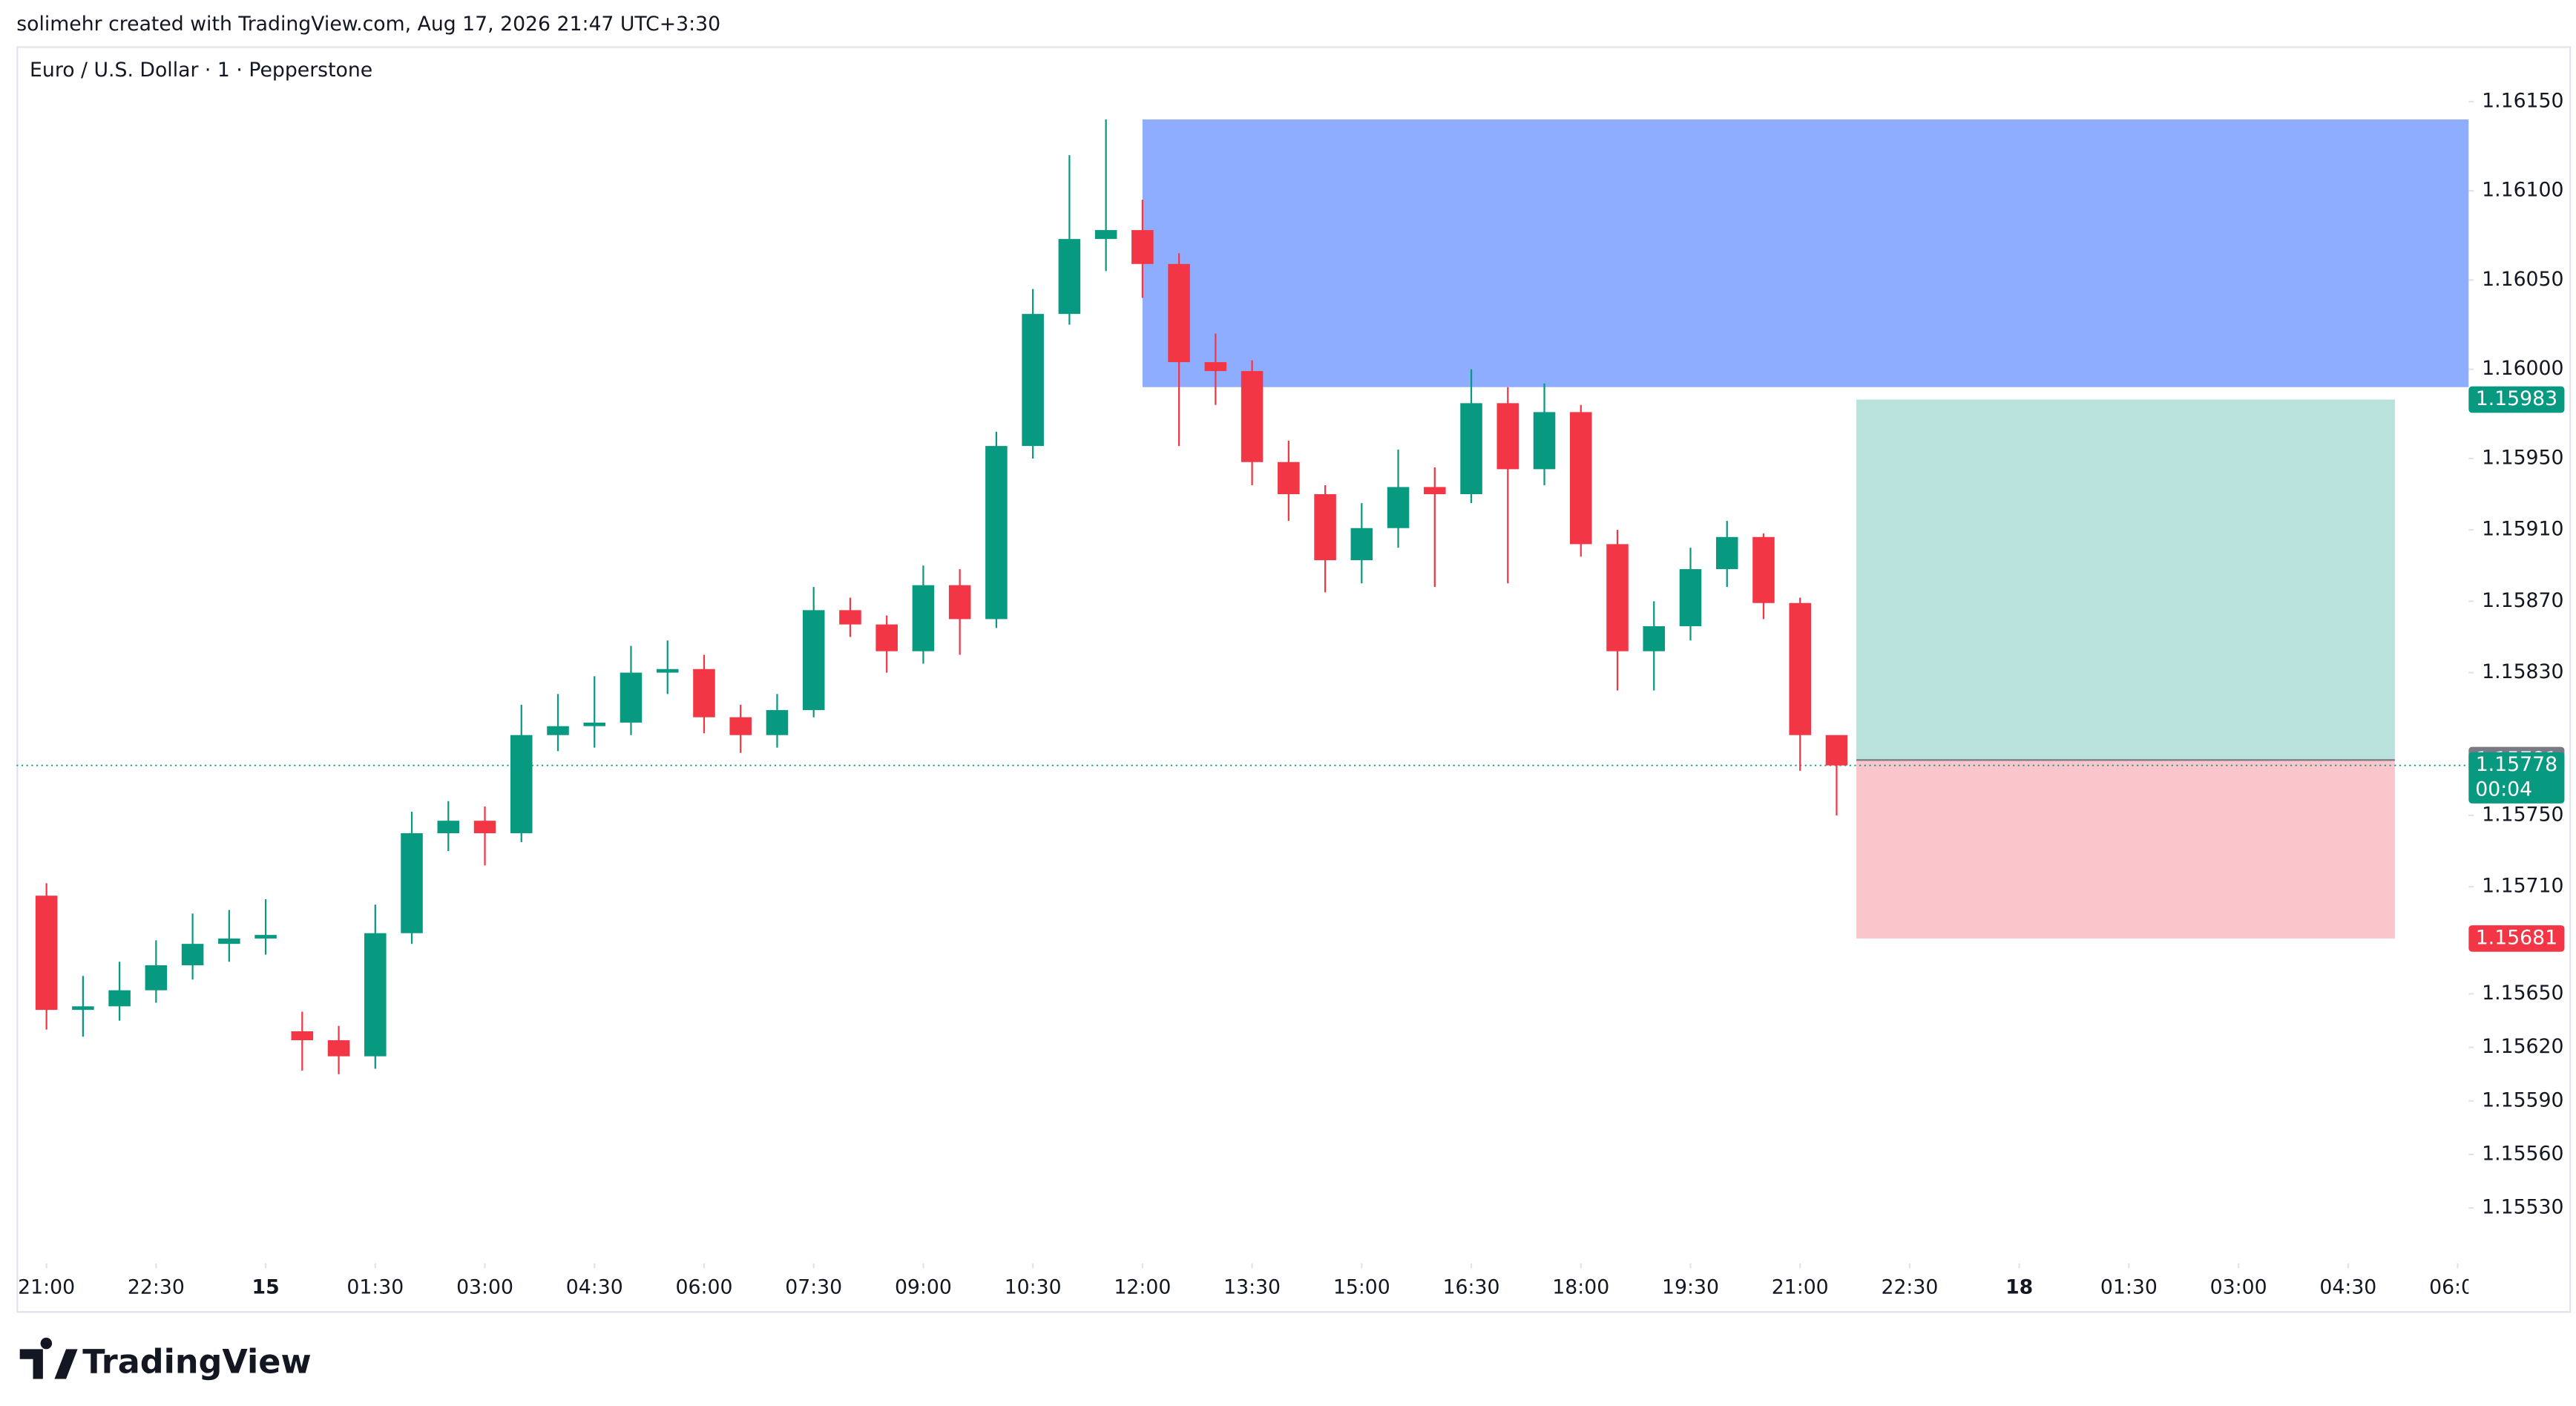 The width and height of the screenshot is (2576, 1406). What do you see at coordinates (2503, 789) in the screenshot?
I see `last-price-tag-countdown: 00:04` at bounding box center [2503, 789].